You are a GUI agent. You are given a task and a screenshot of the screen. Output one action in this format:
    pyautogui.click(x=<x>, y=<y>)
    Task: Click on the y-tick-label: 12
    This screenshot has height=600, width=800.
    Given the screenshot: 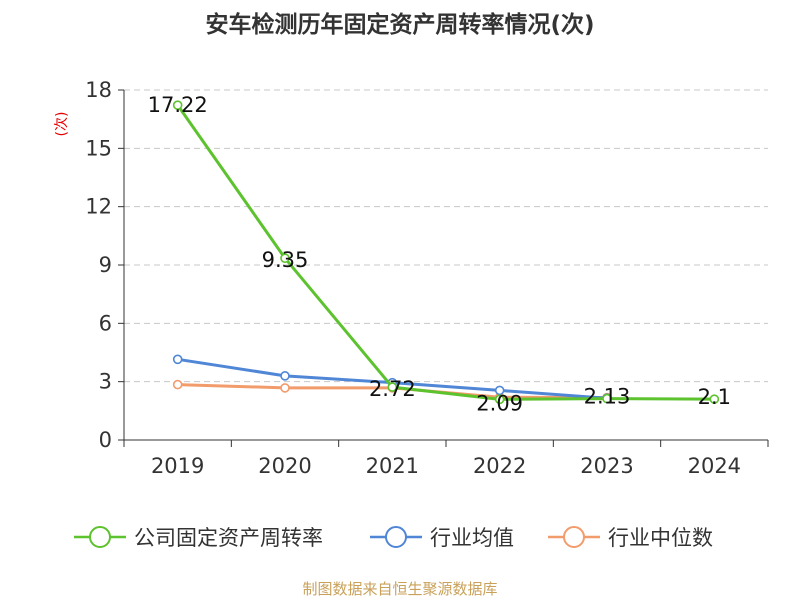 What is the action you would take?
    pyautogui.click(x=98, y=207)
    